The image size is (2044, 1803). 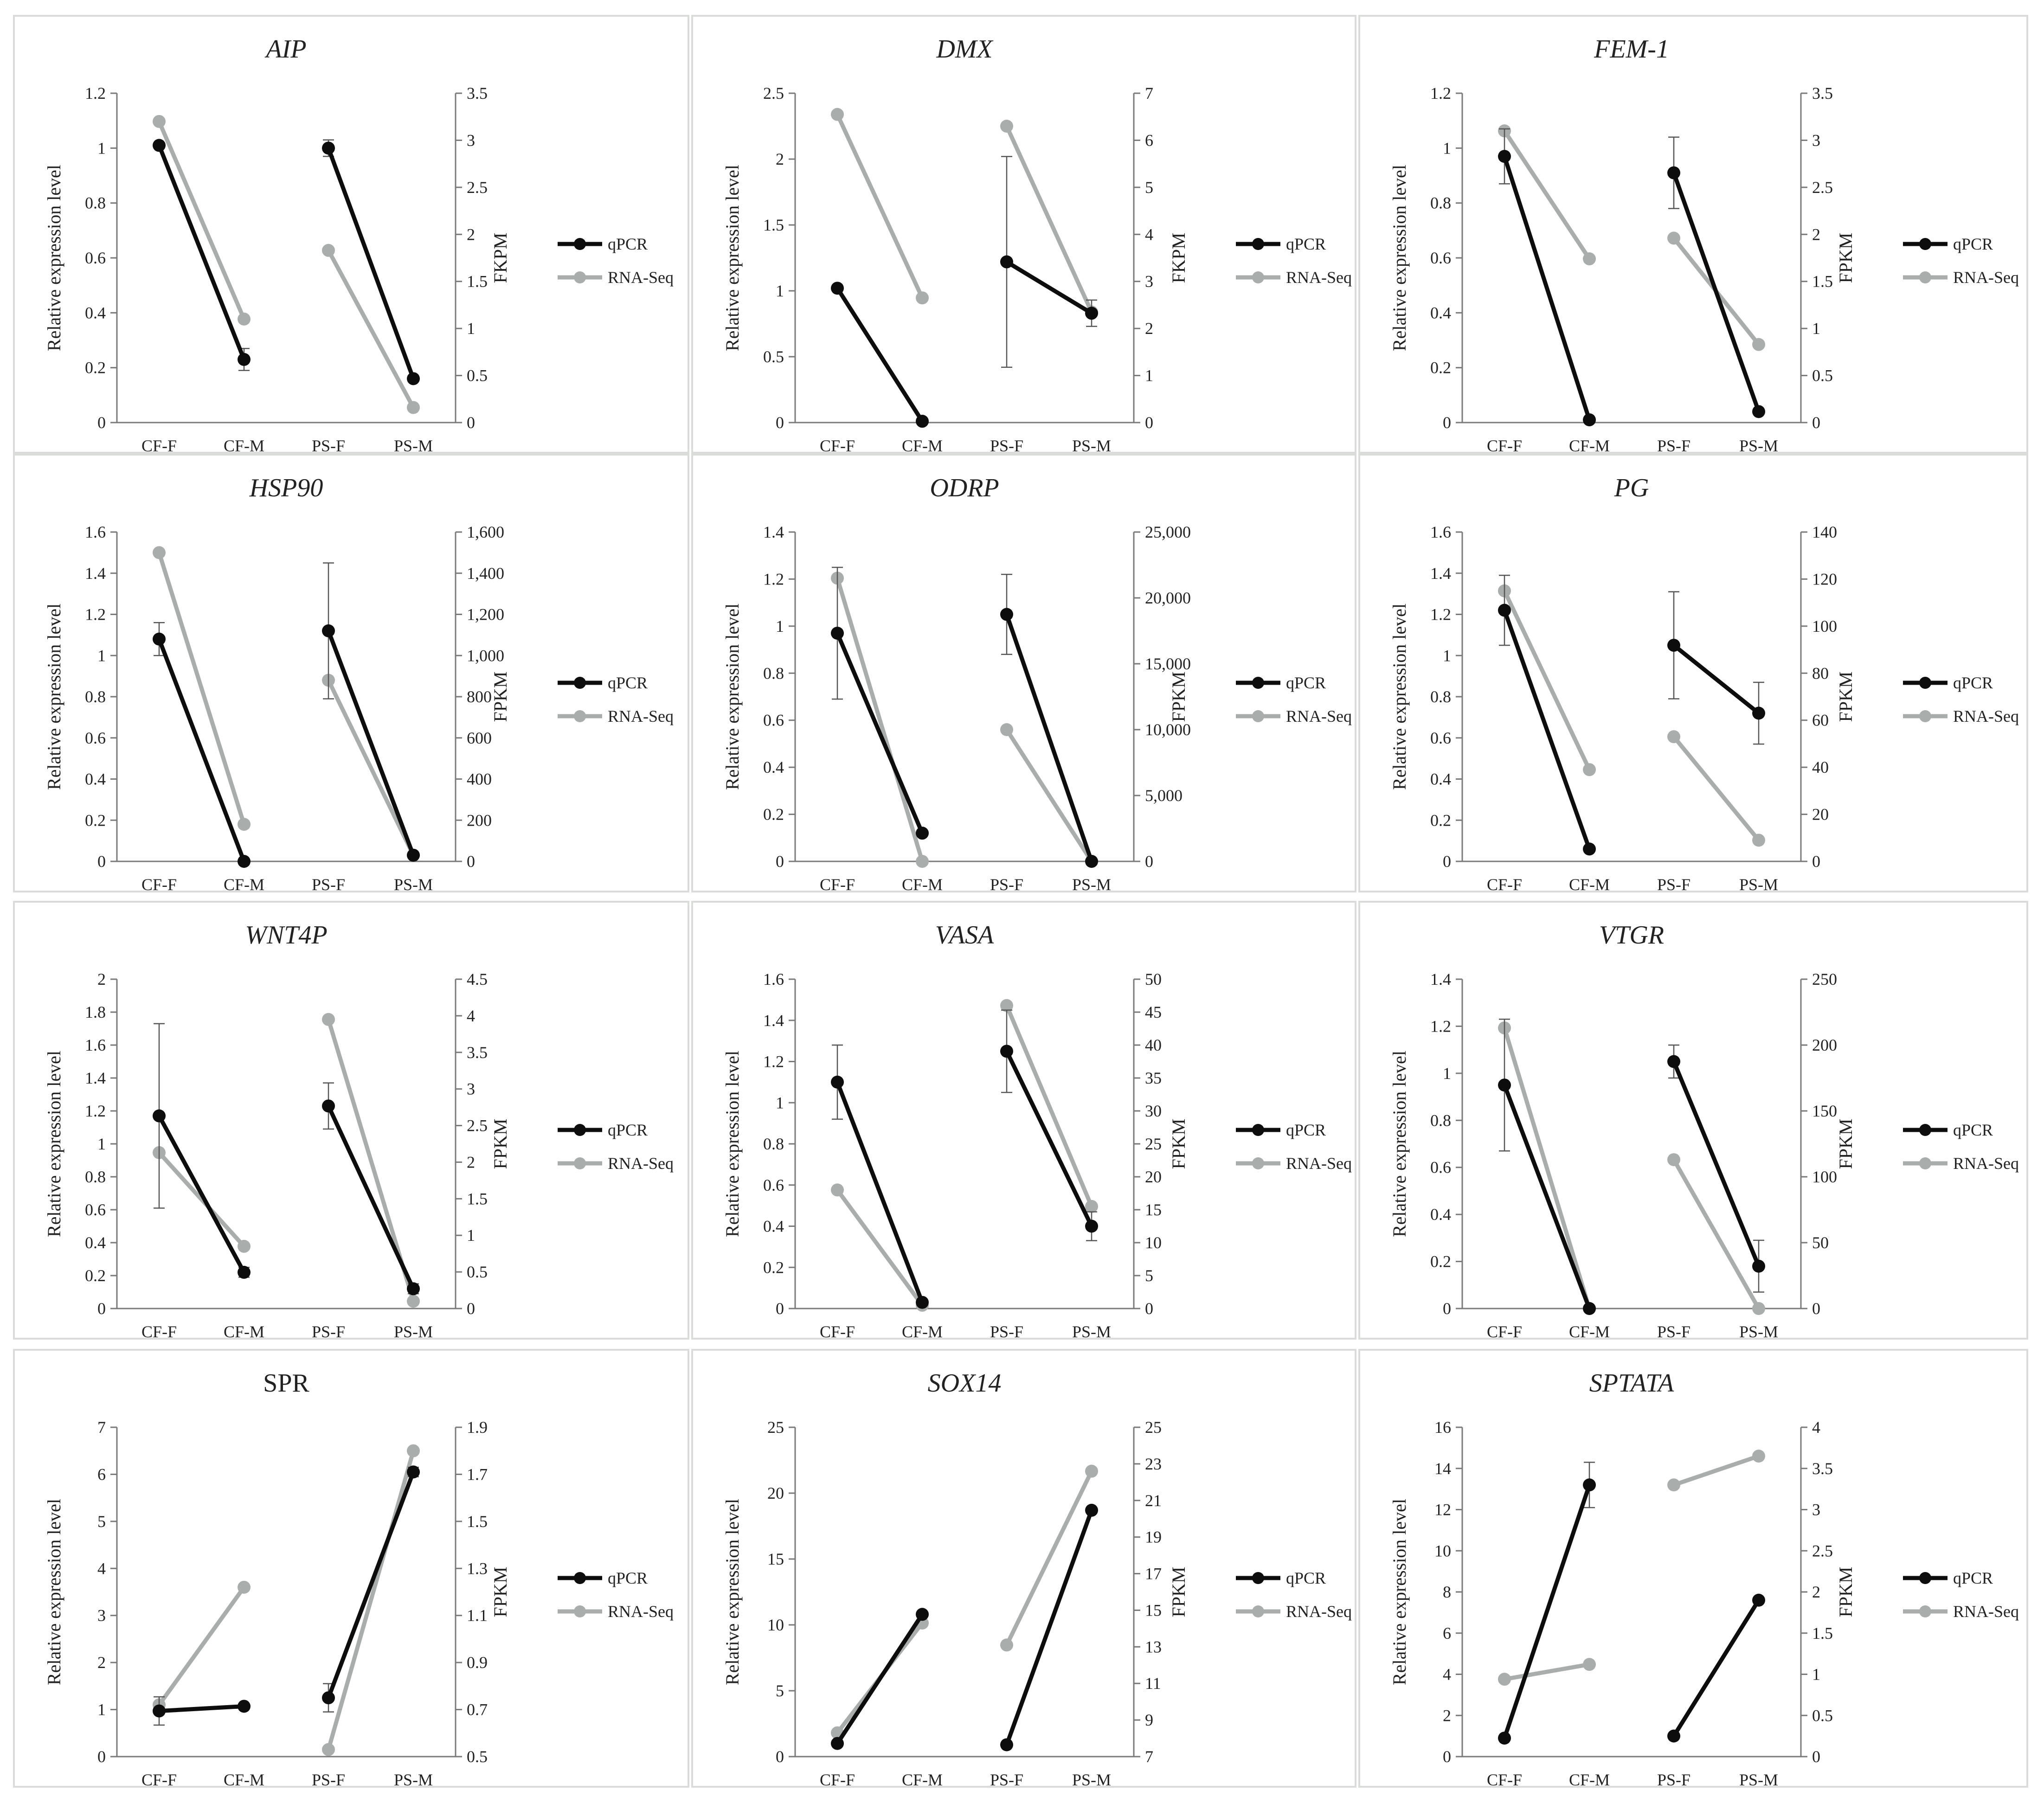 What do you see at coordinates (101, 1427) in the screenshot?
I see `chart-spr-ytick-label: 7` at bounding box center [101, 1427].